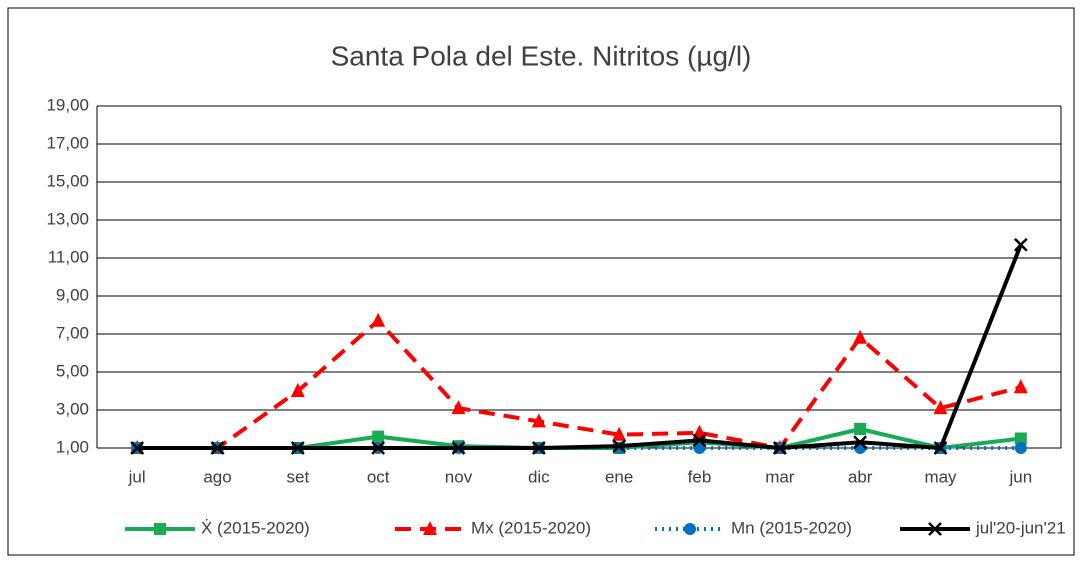  What do you see at coordinates (791, 527) in the screenshot?
I see `legend-label: Mn (2015-2020)` at bounding box center [791, 527].